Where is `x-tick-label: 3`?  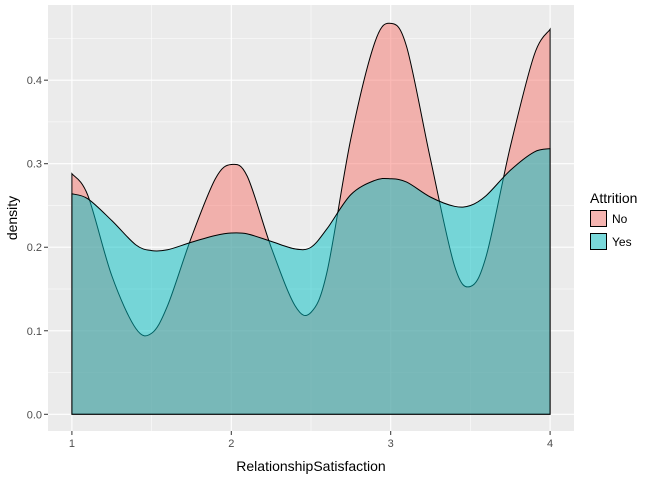
x-tick-label: 3 is located at coordinates (391, 444).